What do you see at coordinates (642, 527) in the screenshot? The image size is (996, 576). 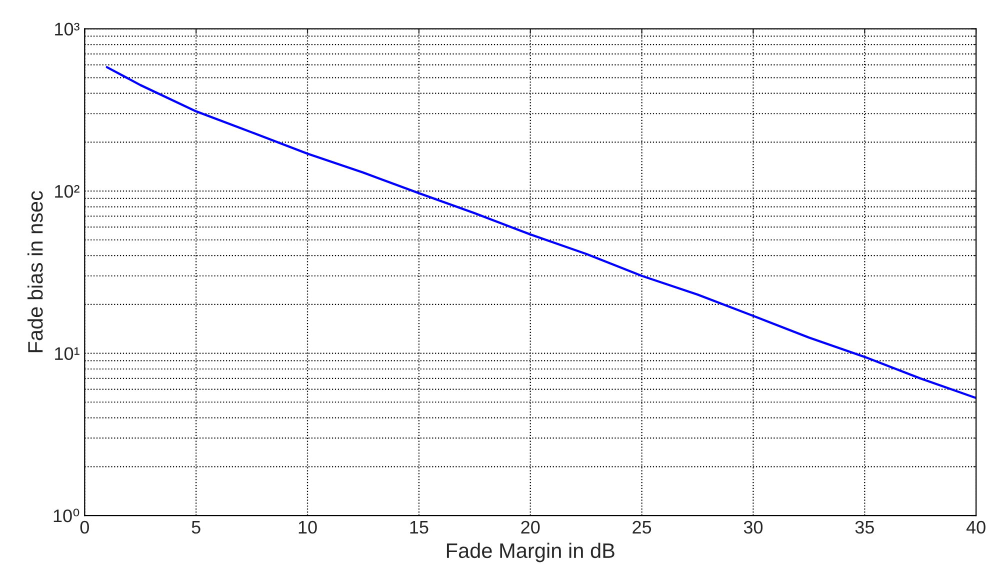 I see `x-tick-label: 25` at bounding box center [642, 527].